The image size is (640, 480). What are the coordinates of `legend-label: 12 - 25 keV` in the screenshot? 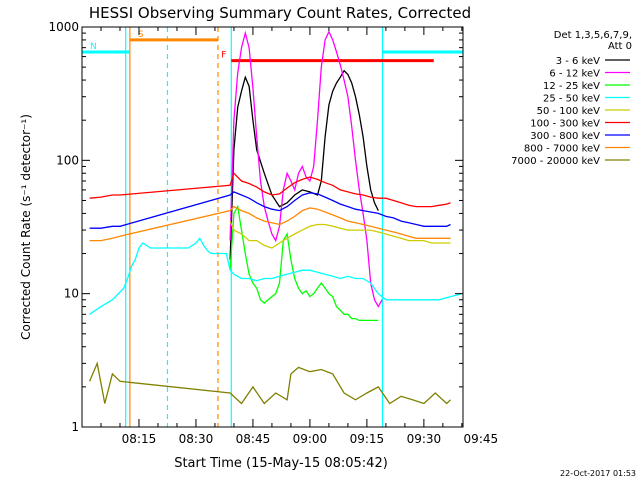 It's located at (571, 86).